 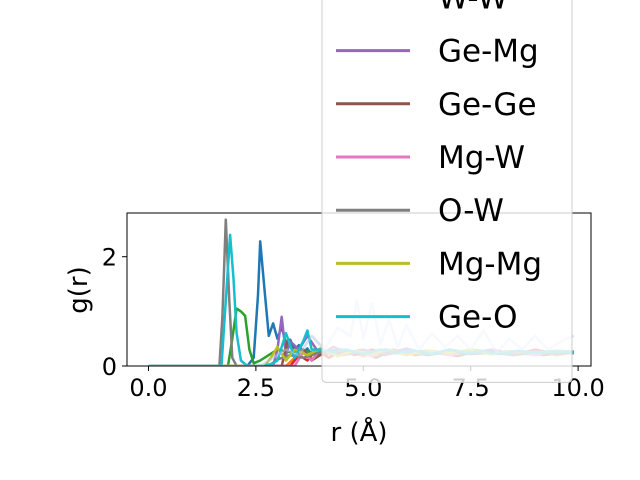 What do you see at coordinates (471, 211) in the screenshot?
I see `legend-label: O-W` at bounding box center [471, 211].